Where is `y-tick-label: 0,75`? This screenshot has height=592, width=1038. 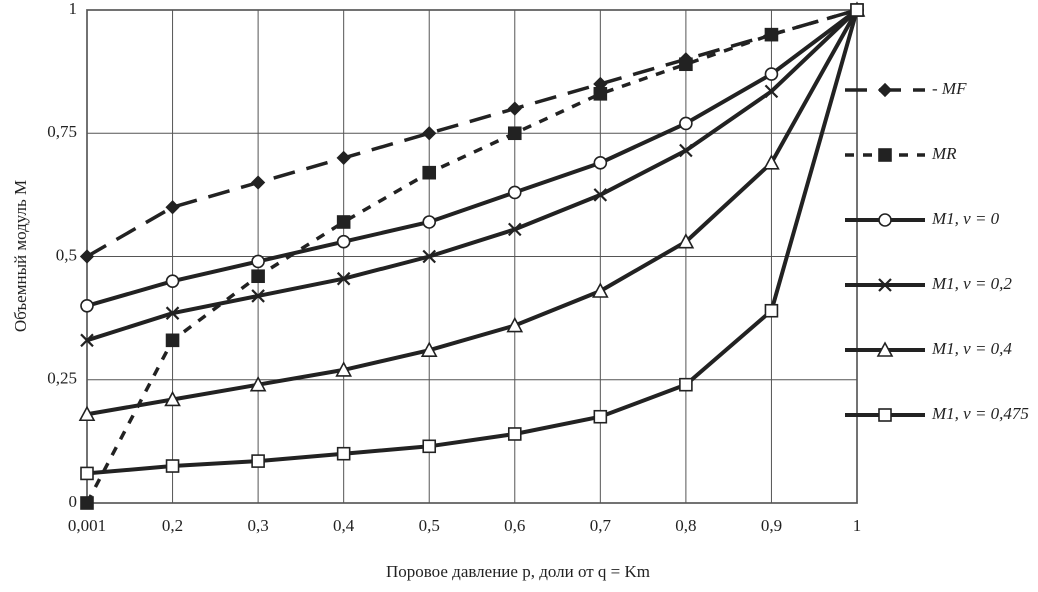
y-tick-label: 0,75 is located at coordinates (62, 131).